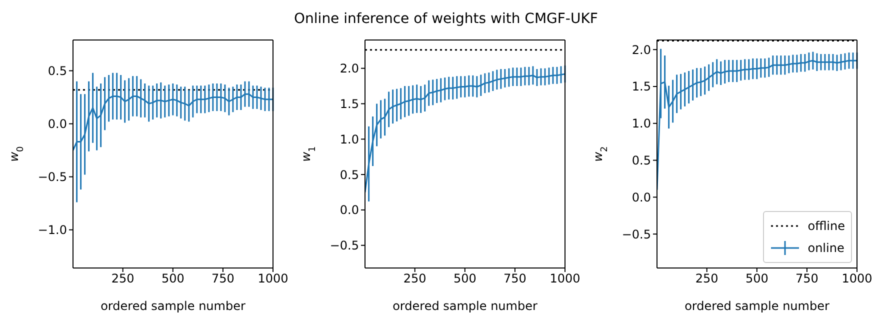 The height and width of the screenshot is (320, 889). Describe the element at coordinates (52, 230) in the screenshot. I see `y-tick-label: −1.0` at that location.